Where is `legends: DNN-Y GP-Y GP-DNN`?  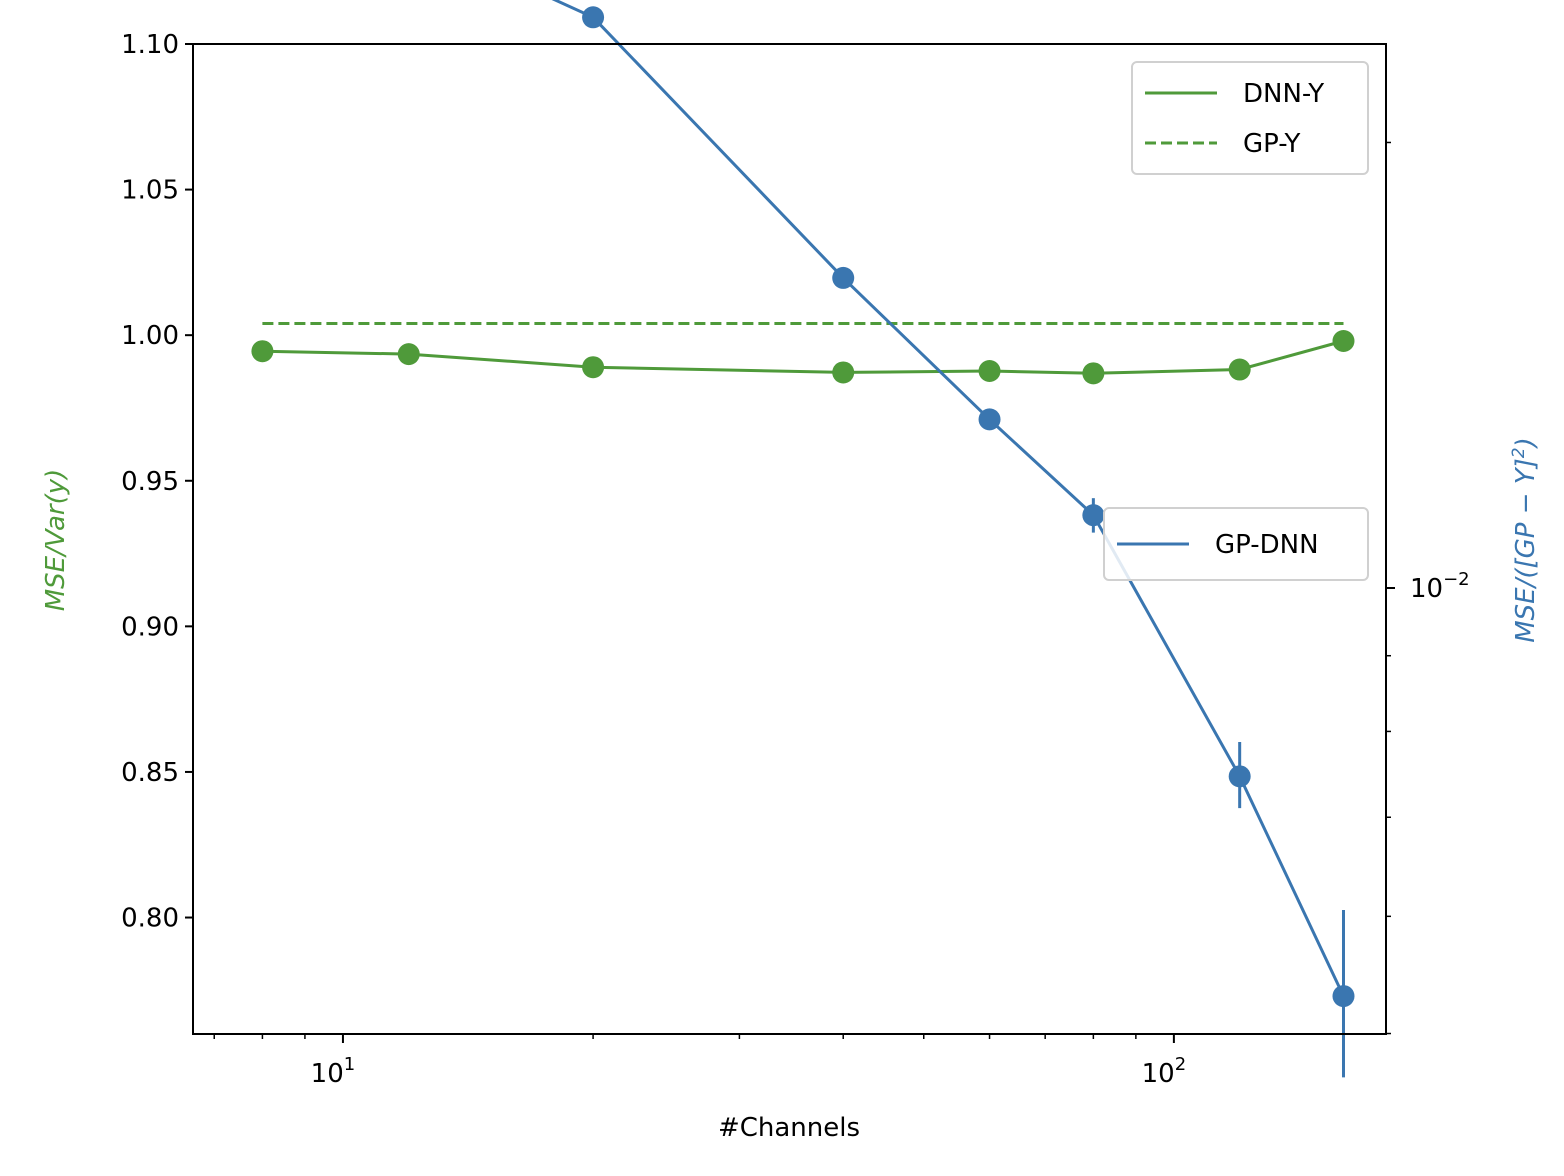 legends: DNN-Y GP-Y GP-DNN is located at coordinates (1236, 321).